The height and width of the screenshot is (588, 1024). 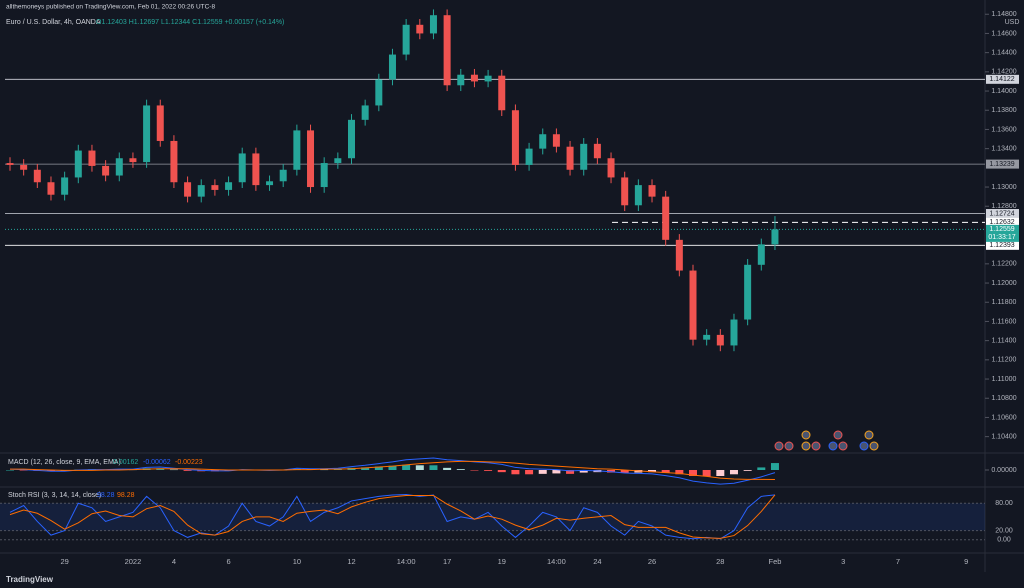 What do you see at coordinates (1004, 540) in the screenshot?
I see `y-tick-label: 0.00` at bounding box center [1004, 540].